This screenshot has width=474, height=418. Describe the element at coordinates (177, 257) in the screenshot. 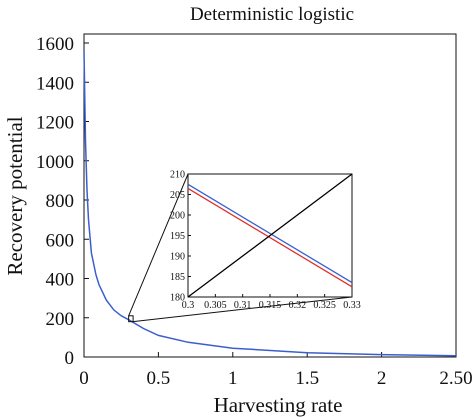

I see `inset-y-tick-label: 190` at that location.